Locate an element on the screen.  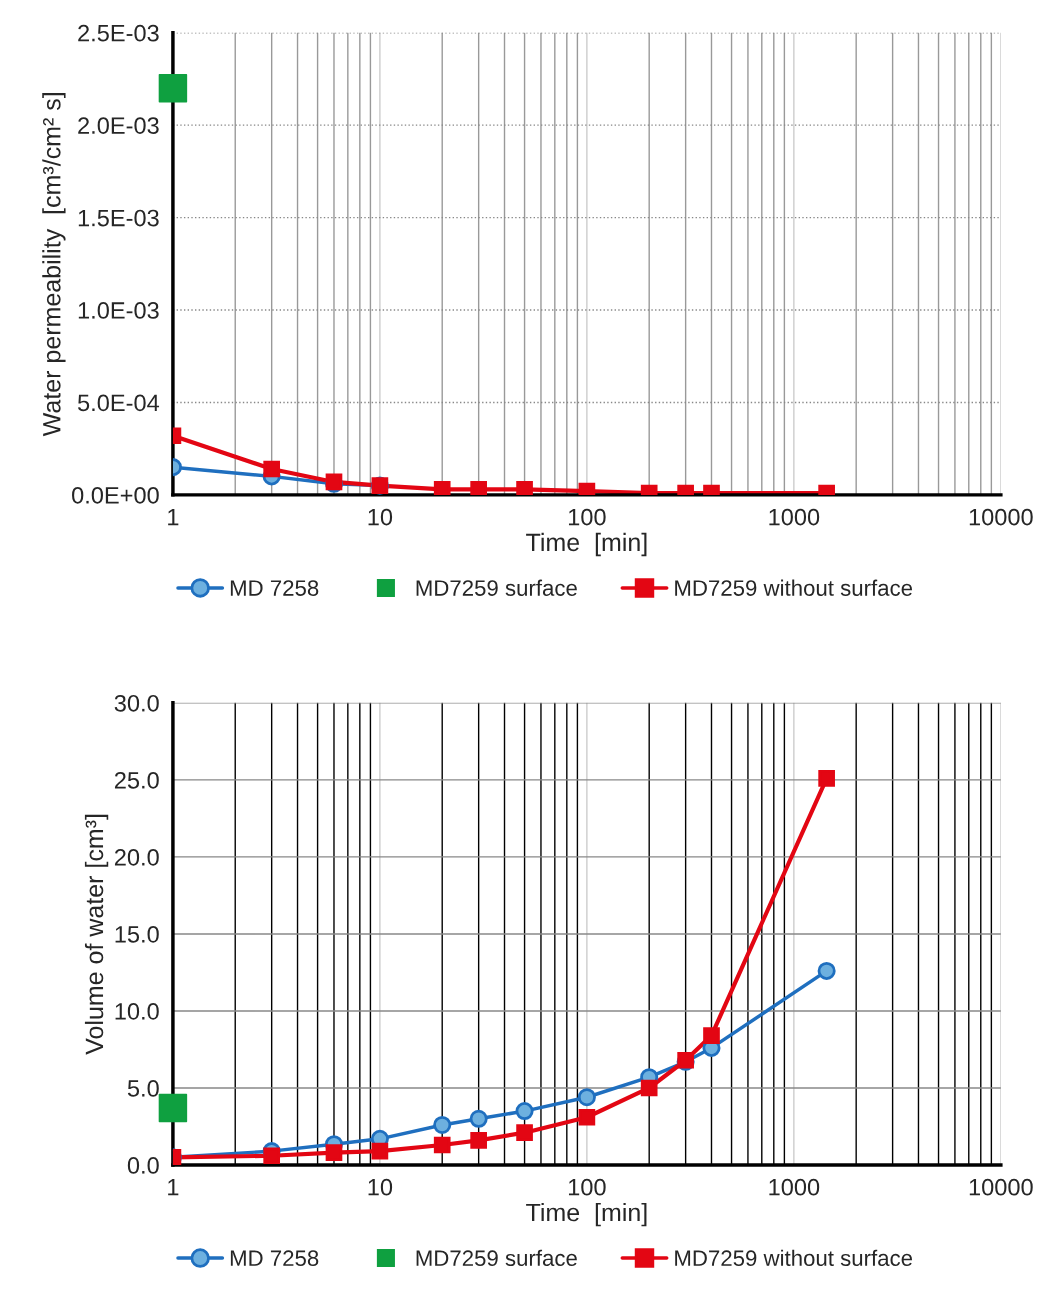
y-axis-title: Water permeability [cm³/cm² s] is located at coordinates (54, 265).